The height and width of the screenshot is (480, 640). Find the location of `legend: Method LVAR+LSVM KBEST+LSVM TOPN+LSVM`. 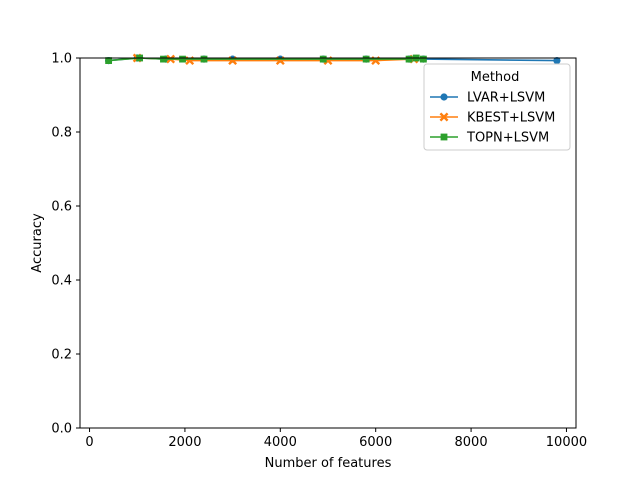

legend: Method LVAR+LSVM KBEST+LSVM TOPN+LSVM is located at coordinates (497, 107).